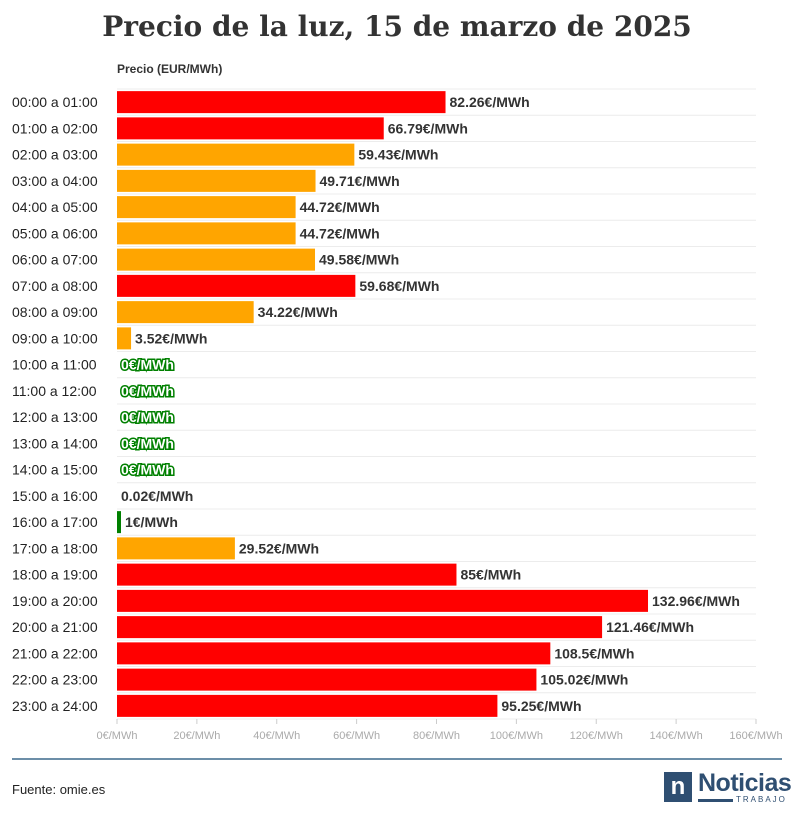 This screenshot has width=794, height=819. What do you see at coordinates (55, 627) in the screenshot?
I see `category-label: 20:00 a 21:00` at bounding box center [55, 627].